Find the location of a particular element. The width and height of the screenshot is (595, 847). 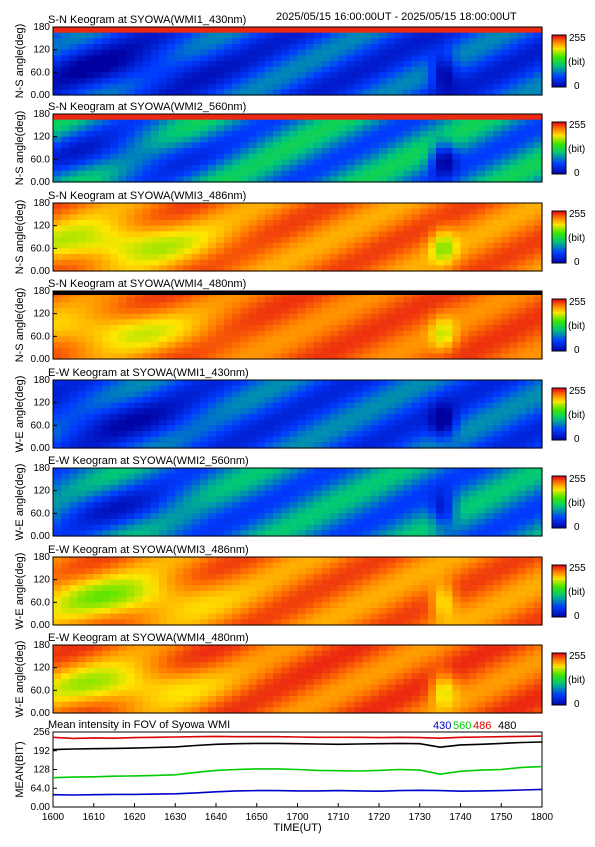

colorbar-unit-label: (bit) is located at coordinates (576, 415).